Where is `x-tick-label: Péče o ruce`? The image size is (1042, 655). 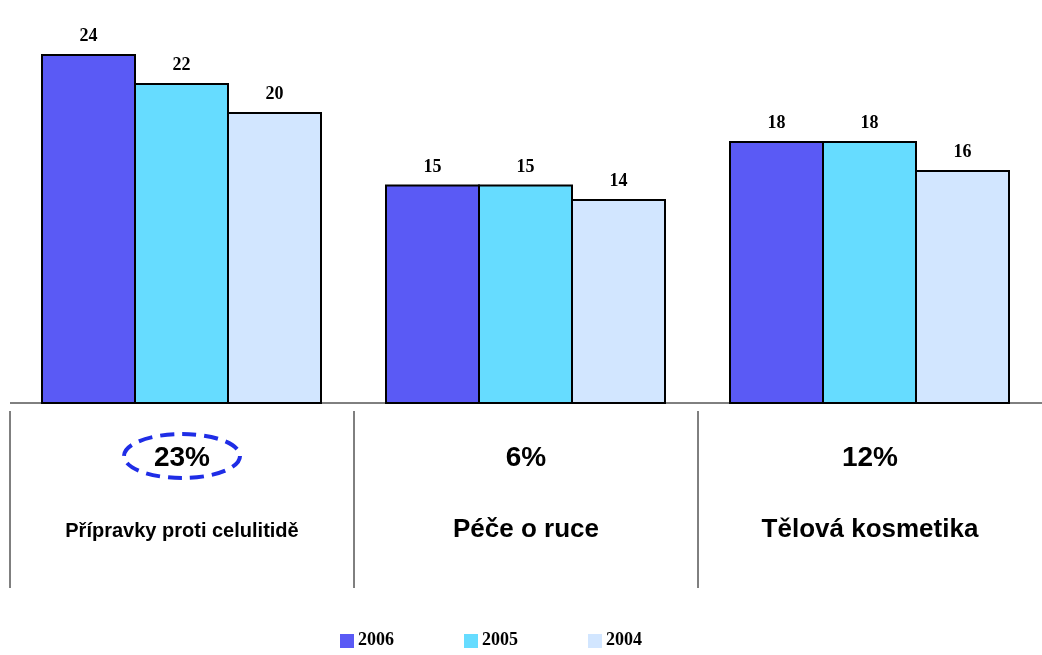
x-tick-label: Péče o ruce is located at coordinates (526, 528).